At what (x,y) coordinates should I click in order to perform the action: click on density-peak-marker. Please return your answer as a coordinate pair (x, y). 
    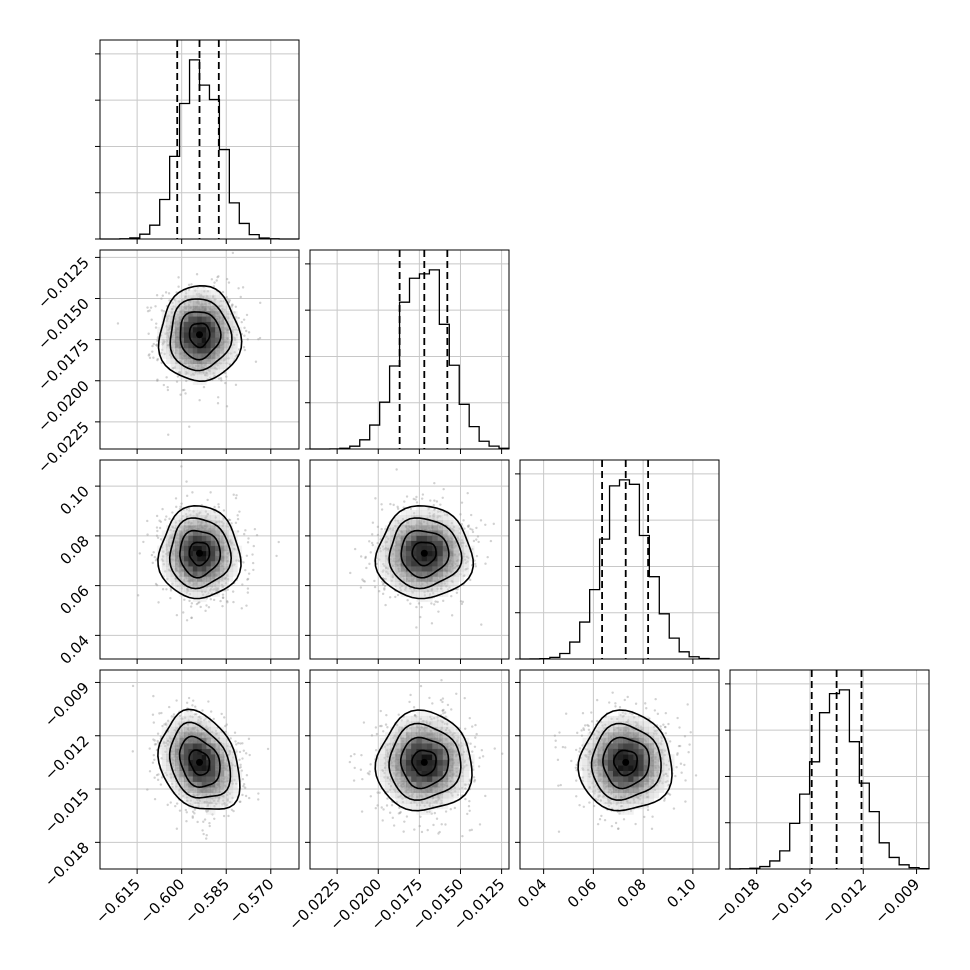
    Looking at the image, I should click on (199, 762).